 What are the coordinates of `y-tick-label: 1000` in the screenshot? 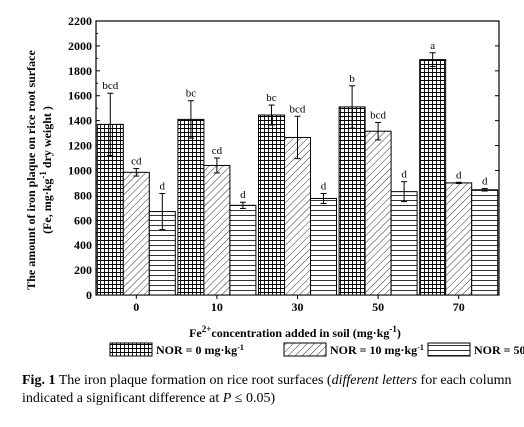 It's located at (80, 170).